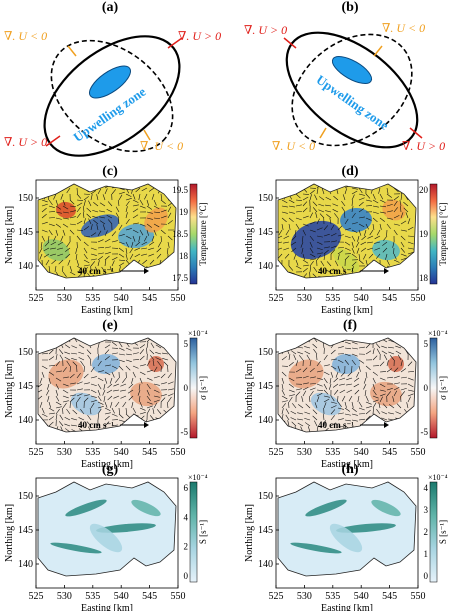 The image size is (474, 611). I want to click on colorbar-title-g: S [s⁻¹], so click(203, 532).